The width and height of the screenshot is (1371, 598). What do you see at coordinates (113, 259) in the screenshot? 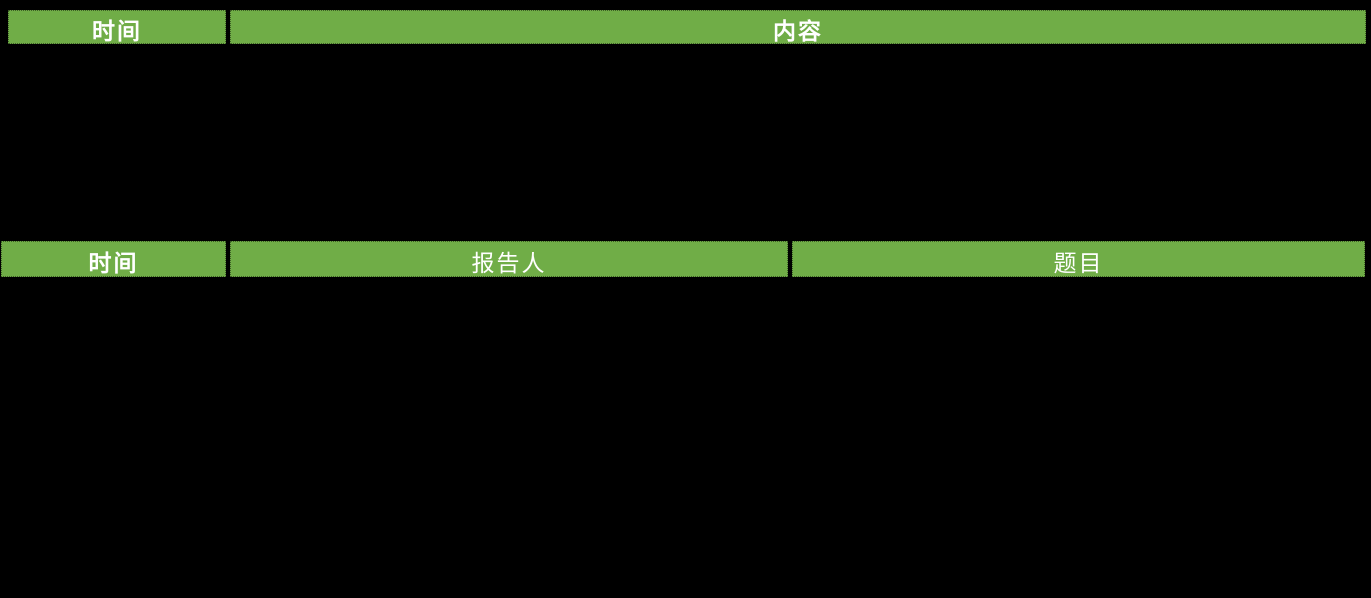
I see `talks-table-header-time: 时间` at bounding box center [113, 259].